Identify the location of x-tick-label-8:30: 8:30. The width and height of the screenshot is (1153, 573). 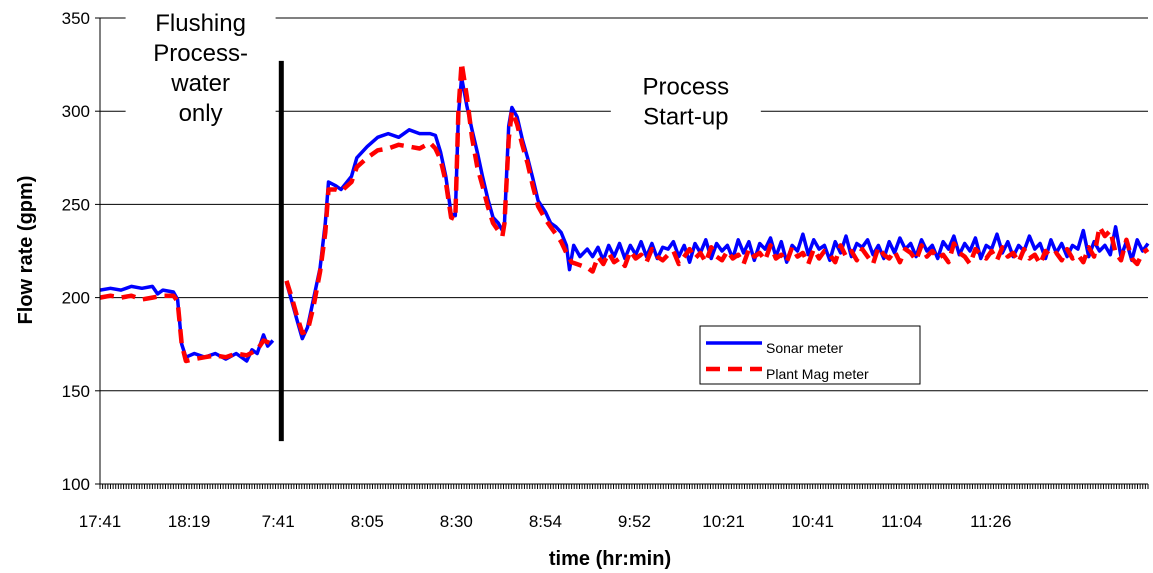
(456, 521).